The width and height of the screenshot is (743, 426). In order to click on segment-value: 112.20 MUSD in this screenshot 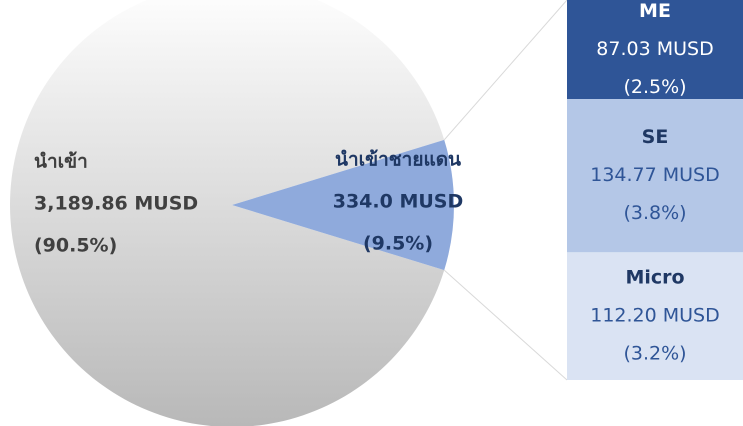, I will do `click(655, 316)`.